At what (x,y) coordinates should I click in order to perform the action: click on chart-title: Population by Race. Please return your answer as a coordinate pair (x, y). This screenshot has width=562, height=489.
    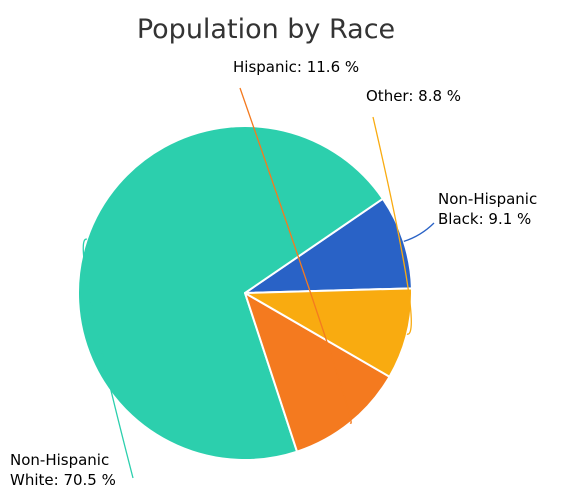
    Looking at the image, I should click on (266, 29).